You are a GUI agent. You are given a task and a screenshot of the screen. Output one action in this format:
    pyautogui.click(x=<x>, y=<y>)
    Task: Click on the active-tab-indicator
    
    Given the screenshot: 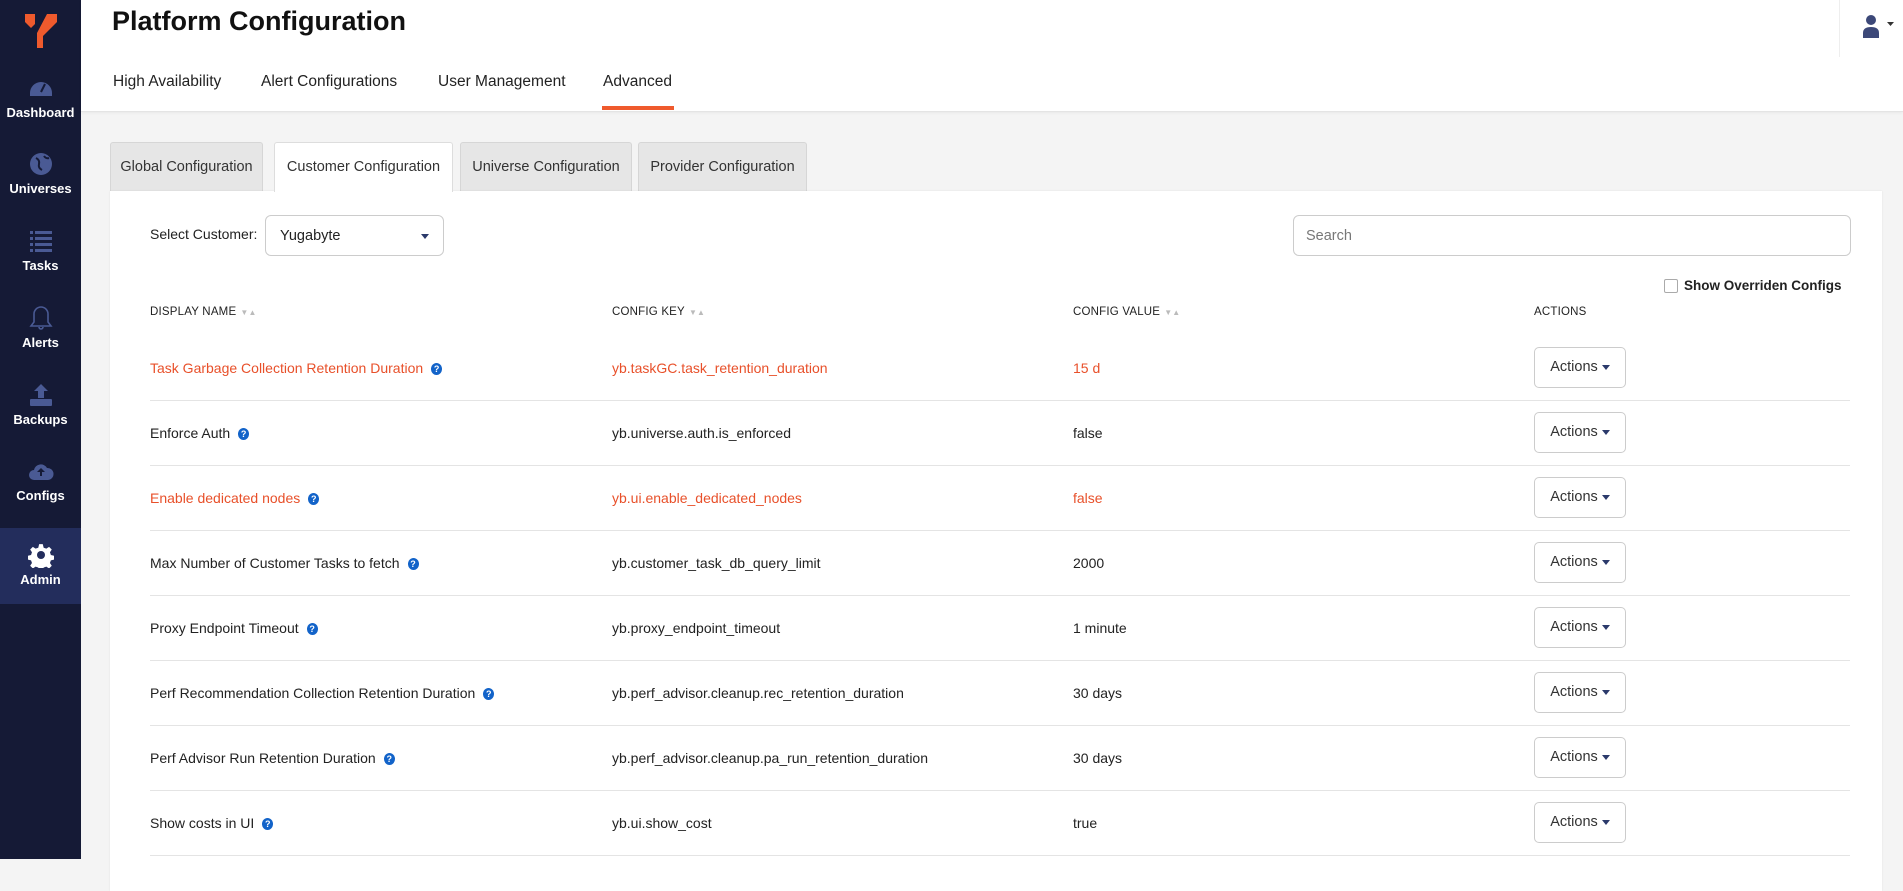 What is the action you would take?
    pyautogui.click(x=638, y=108)
    